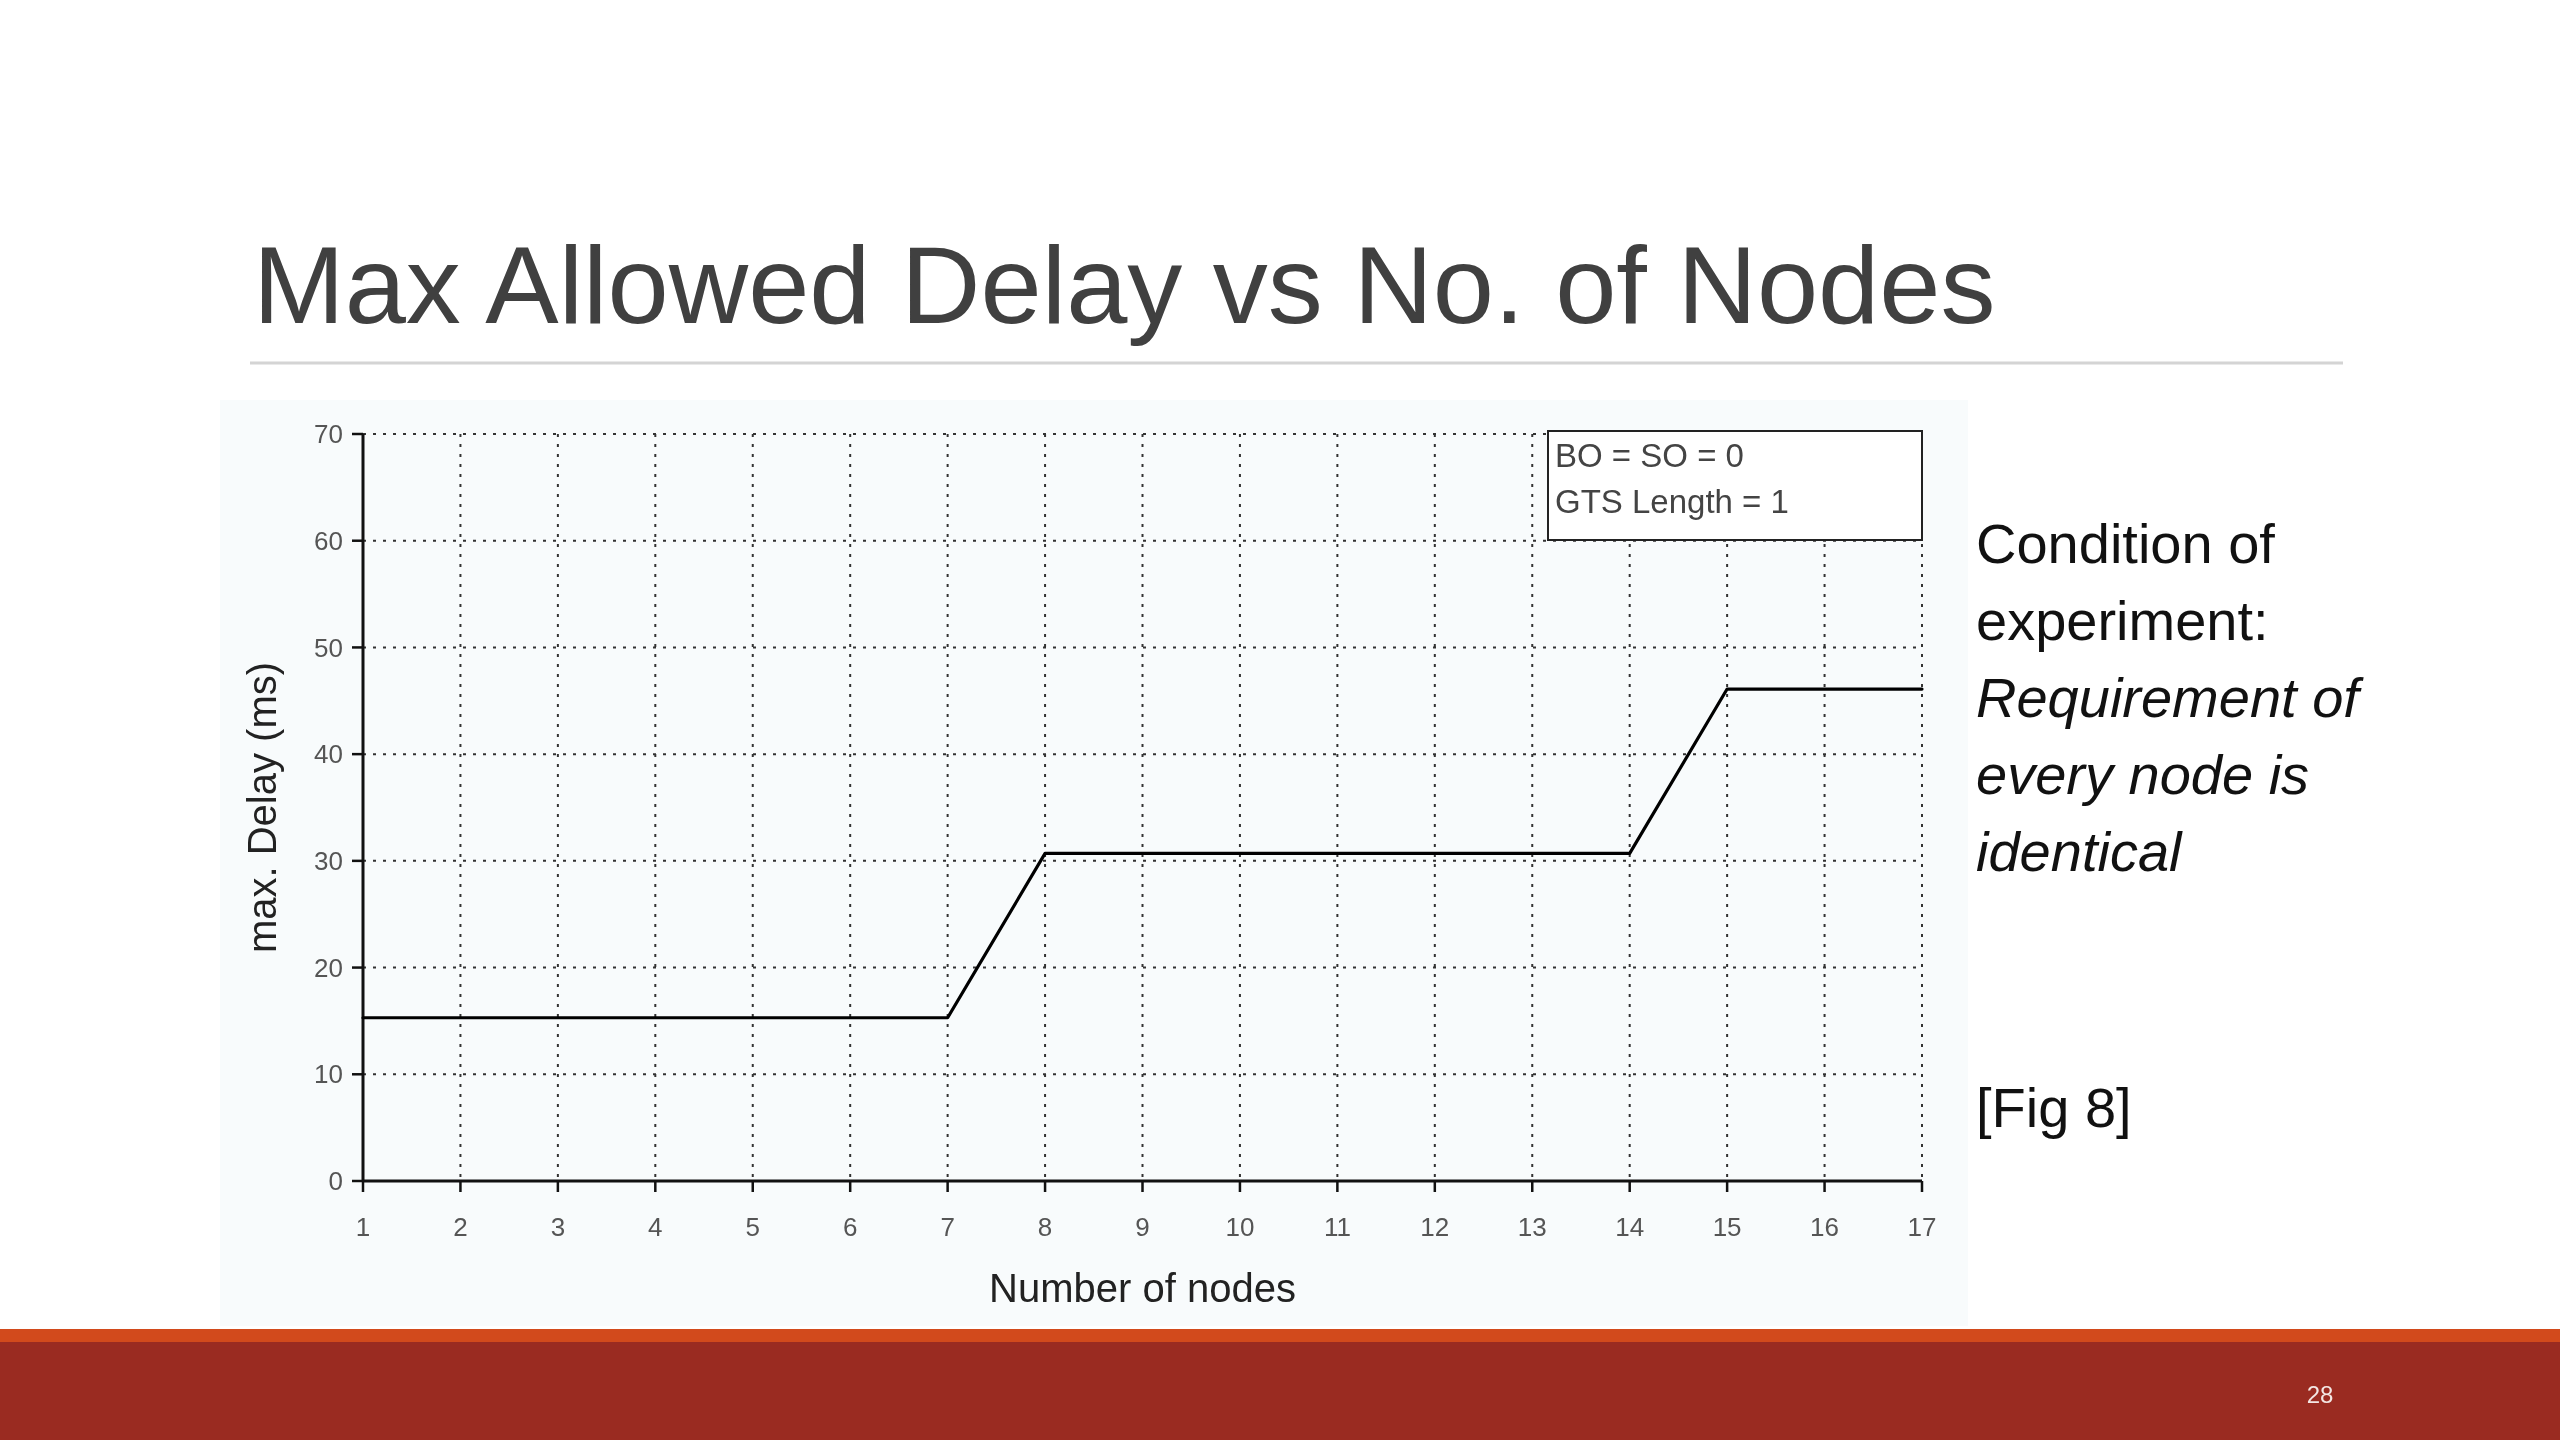  I want to click on x-tick-label: 15, so click(1727, 1227).